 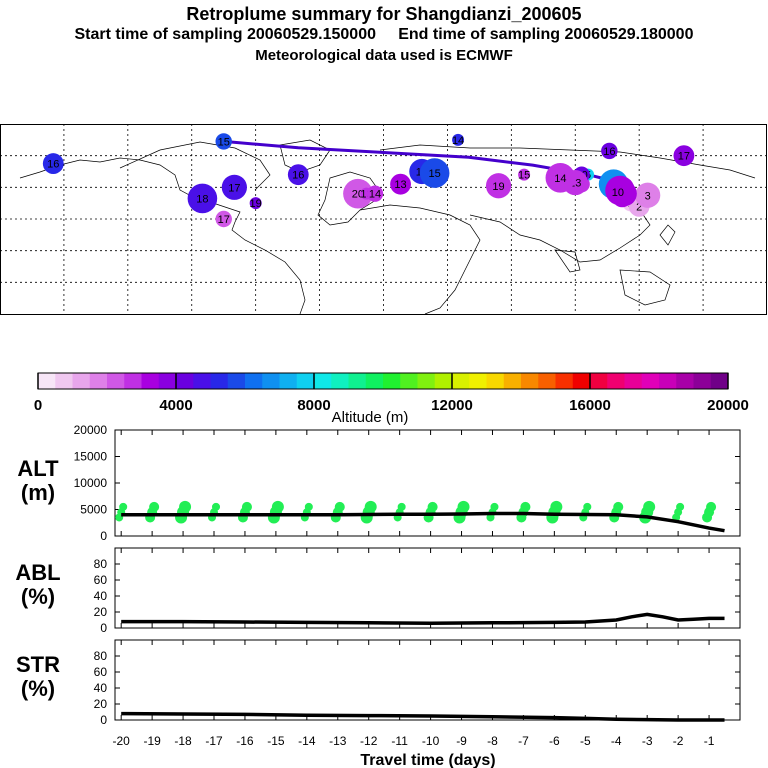 I want to click on plume-cluster-label: 13, so click(x=400, y=185).